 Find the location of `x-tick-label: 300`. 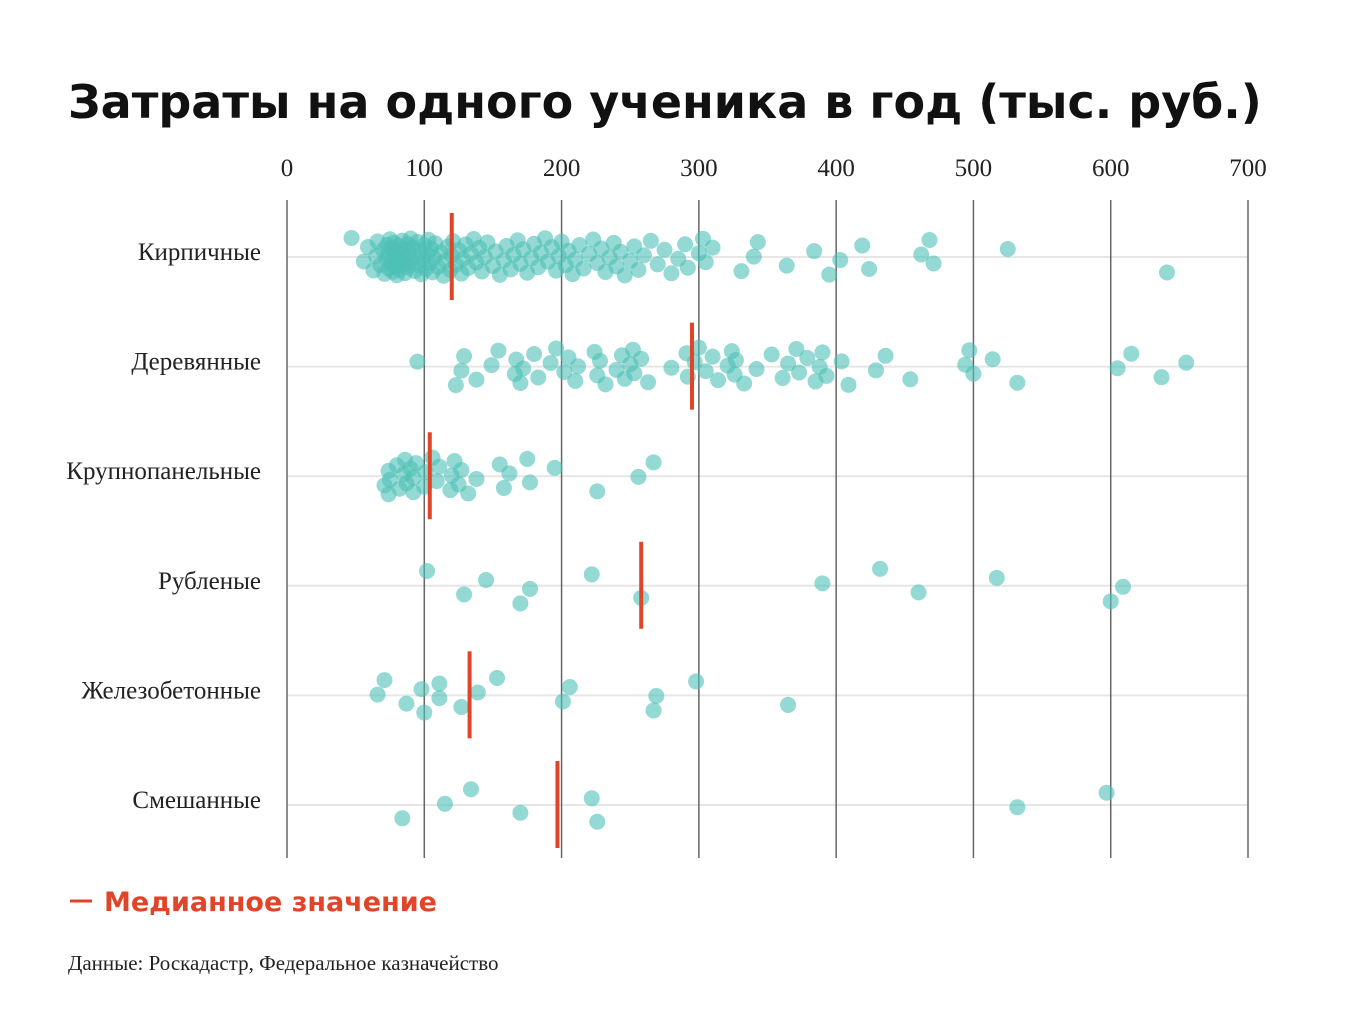

x-tick-label: 300 is located at coordinates (699, 168).